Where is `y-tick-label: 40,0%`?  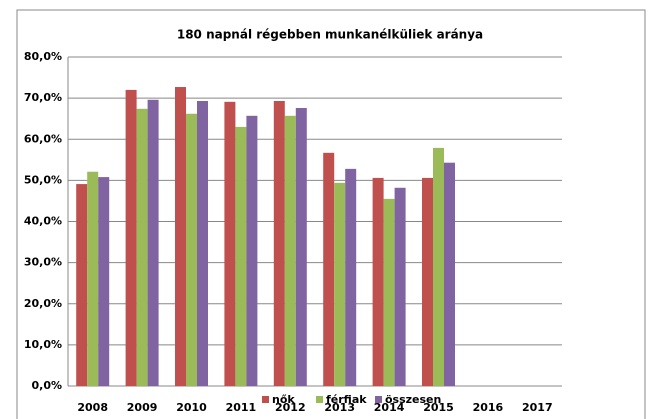
y-tick-label: 40,0% is located at coordinates (43, 221).